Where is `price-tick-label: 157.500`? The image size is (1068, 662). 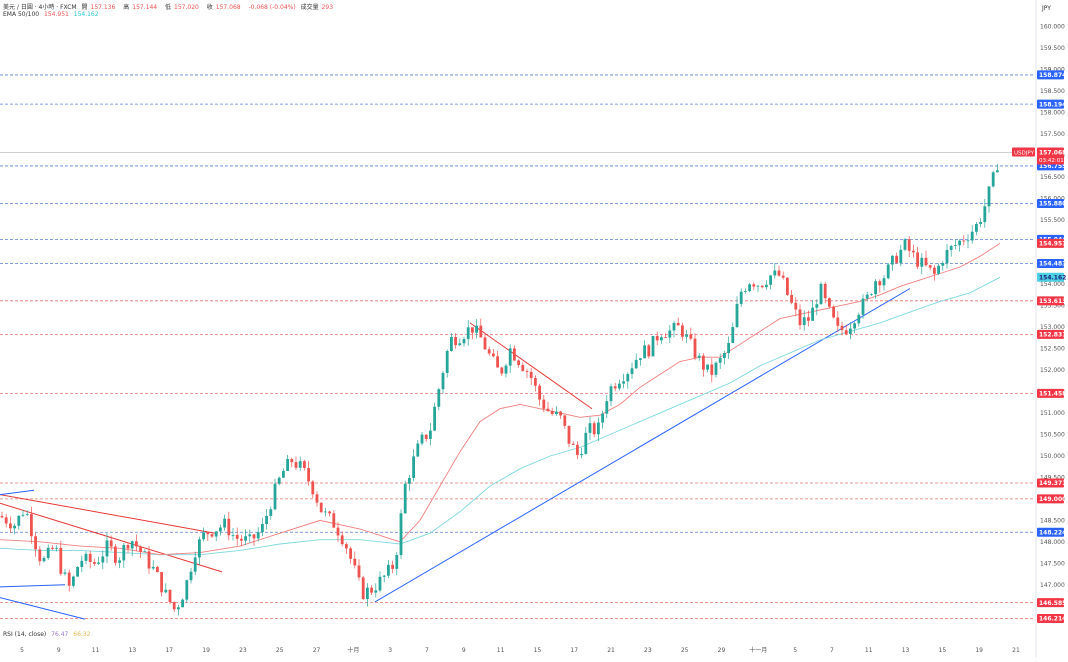
price-tick-label: 157.500 is located at coordinates (1052, 134).